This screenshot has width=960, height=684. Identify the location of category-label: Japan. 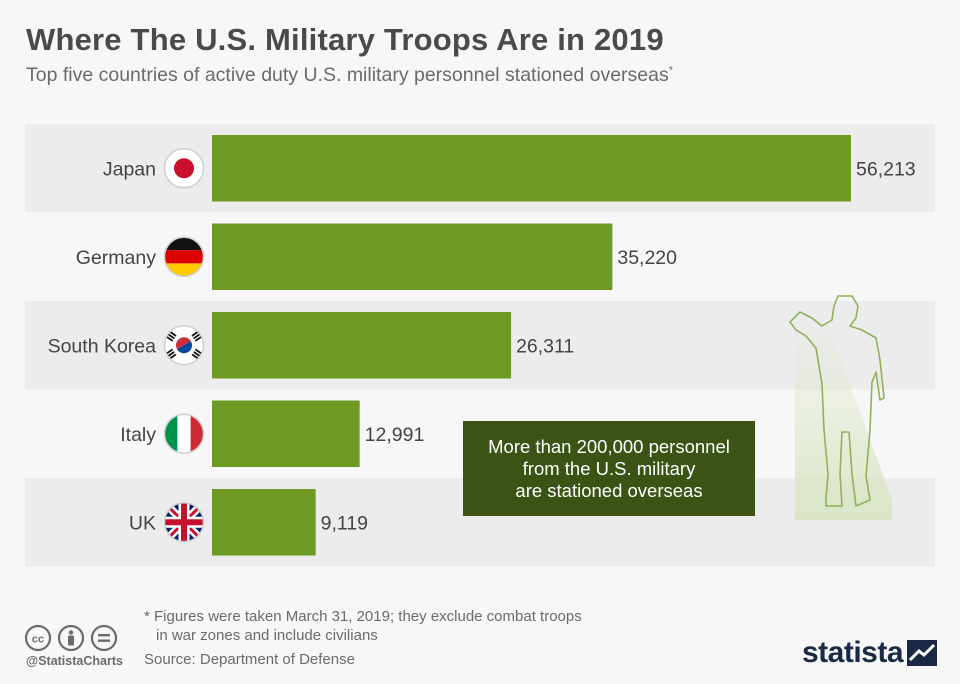
(129, 169).